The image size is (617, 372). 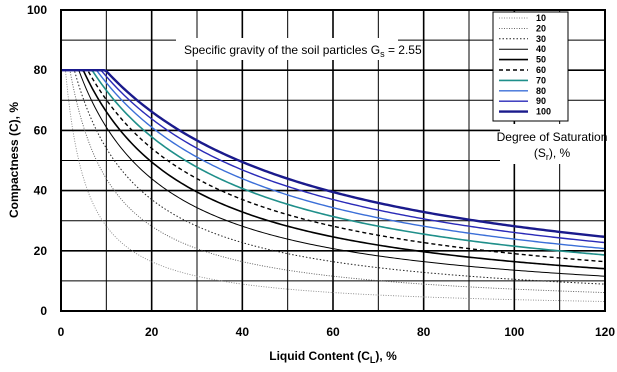 What do you see at coordinates (424, 332) in the screenshot?
I see `x-tick-label: 80` at bounding box center [424, 332].